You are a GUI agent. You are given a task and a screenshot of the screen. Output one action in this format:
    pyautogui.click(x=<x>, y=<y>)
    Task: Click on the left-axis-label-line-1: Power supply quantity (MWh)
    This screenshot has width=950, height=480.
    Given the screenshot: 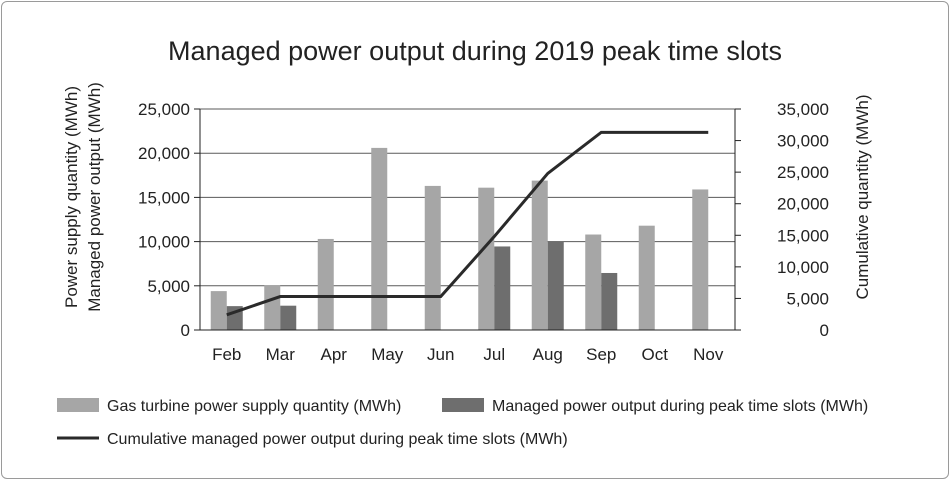 What is the action you would take?
    pyautogui.click(x=71, y=197)
    